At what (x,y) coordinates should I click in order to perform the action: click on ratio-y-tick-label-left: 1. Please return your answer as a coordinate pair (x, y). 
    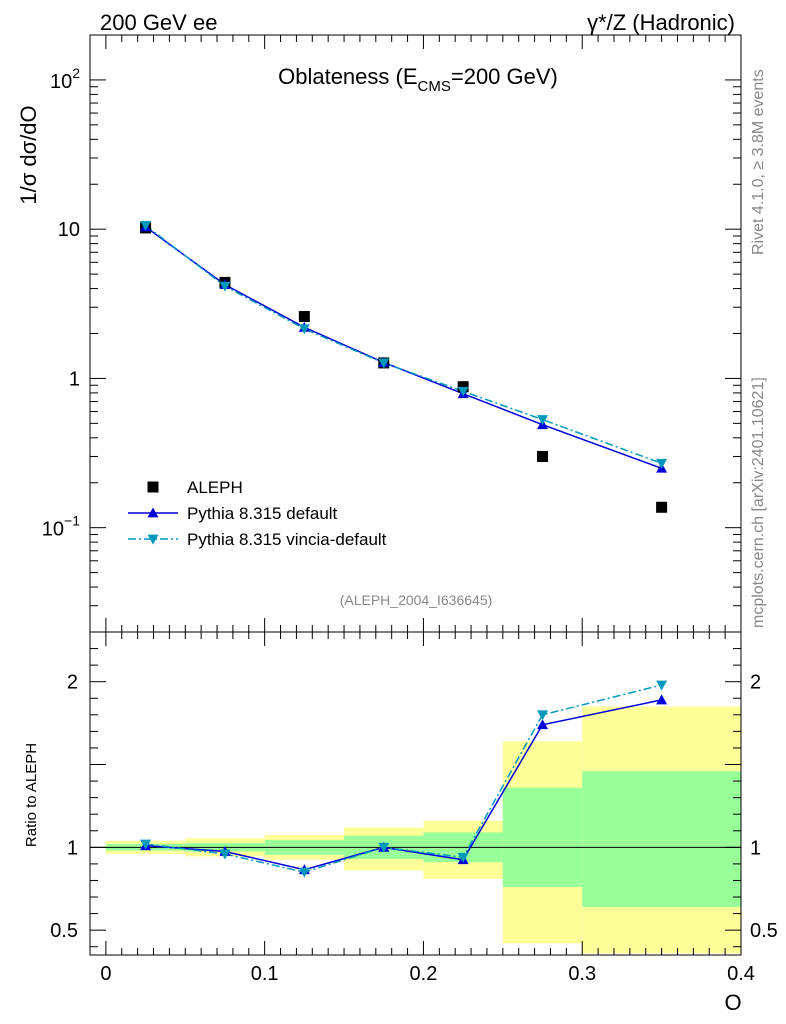
    Looking at the image, I should click on (72, 848).